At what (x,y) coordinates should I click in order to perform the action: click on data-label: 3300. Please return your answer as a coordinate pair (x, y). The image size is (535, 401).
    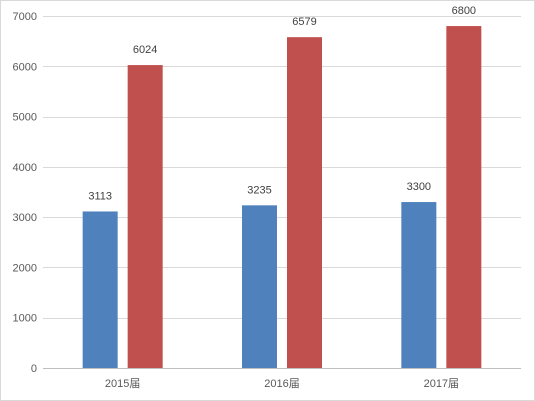
    Looking at the image, I should click on (419, 187).